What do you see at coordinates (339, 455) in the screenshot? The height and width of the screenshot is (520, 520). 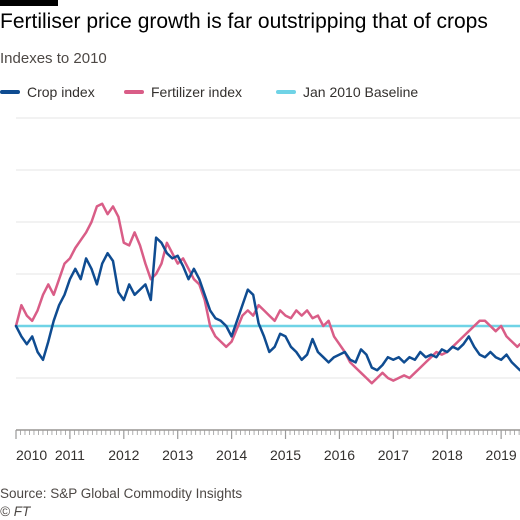 I see `x-tick-label-2016: 2016` at bounding box center [339, 455].